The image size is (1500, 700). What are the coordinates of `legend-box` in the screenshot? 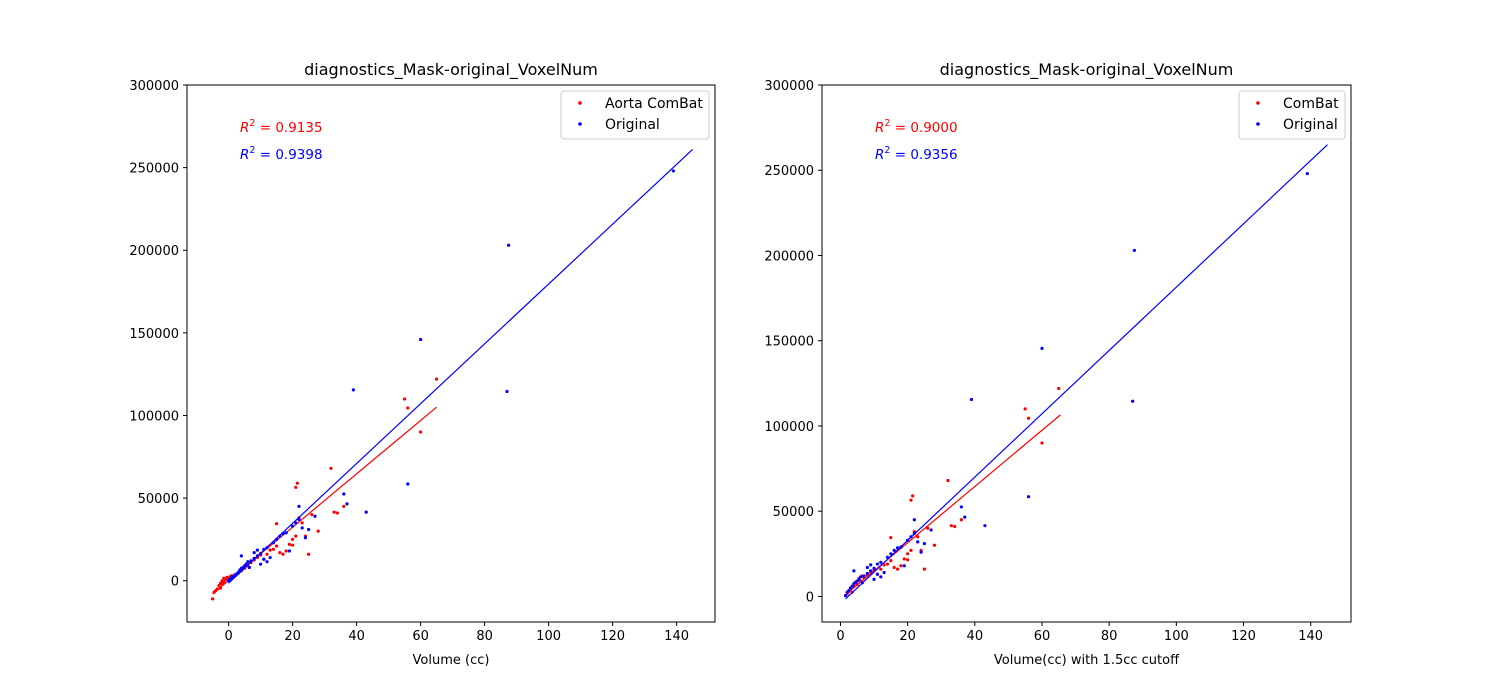 It's located at (1292, 115).